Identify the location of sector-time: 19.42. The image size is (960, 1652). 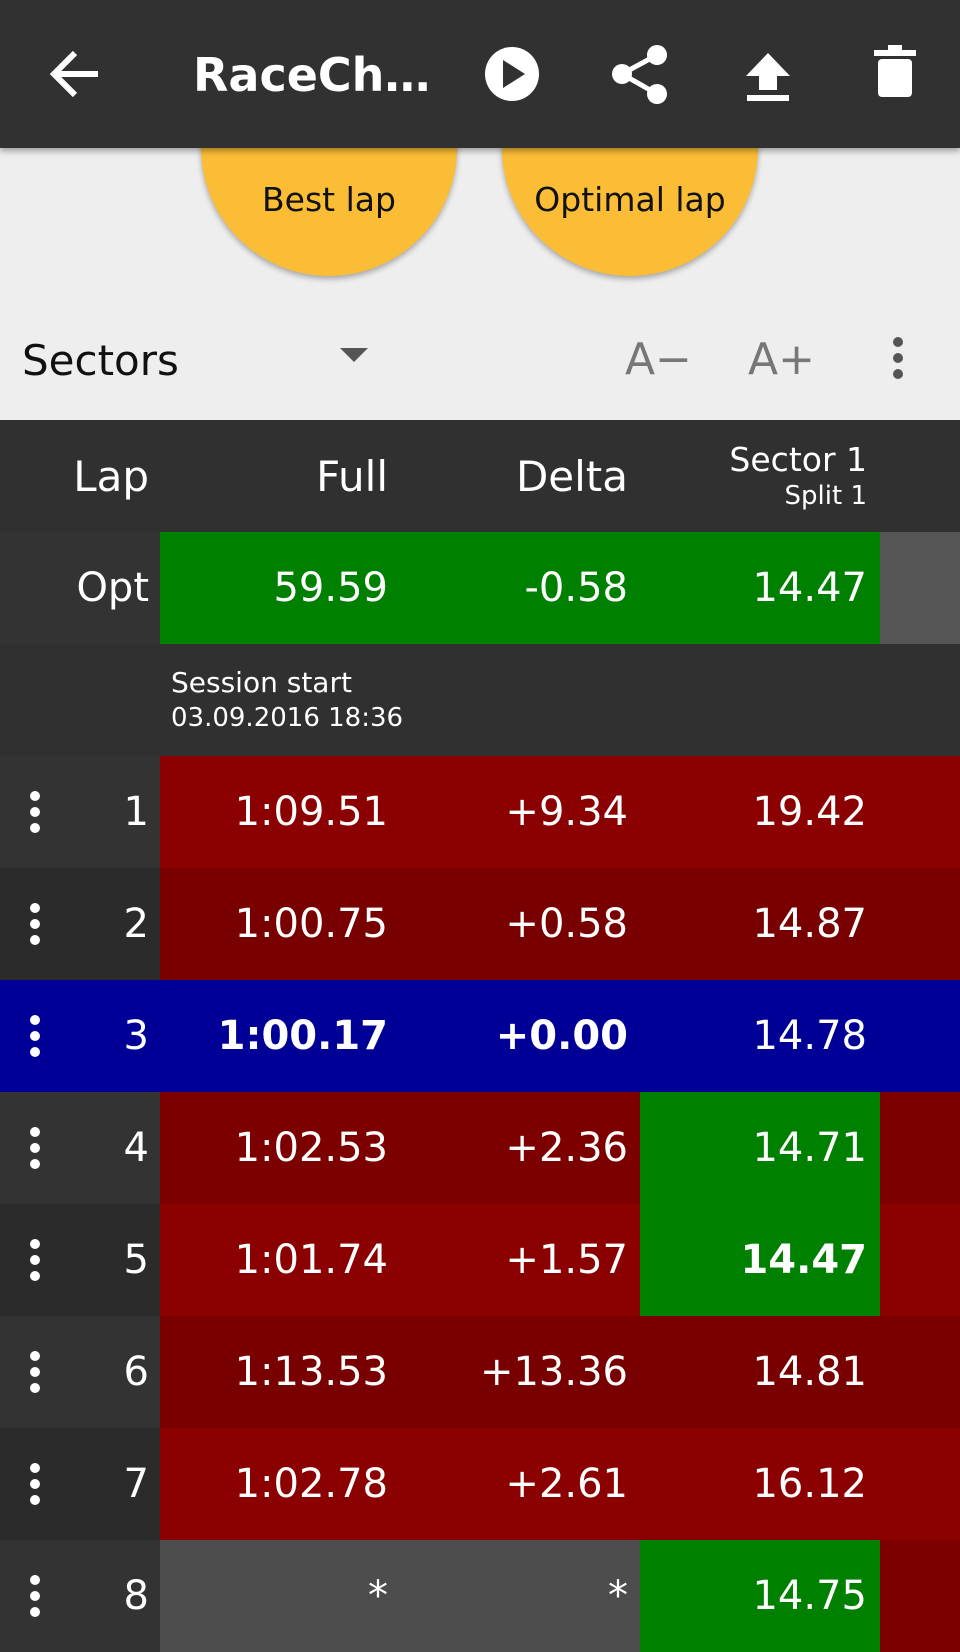
(760, 812).